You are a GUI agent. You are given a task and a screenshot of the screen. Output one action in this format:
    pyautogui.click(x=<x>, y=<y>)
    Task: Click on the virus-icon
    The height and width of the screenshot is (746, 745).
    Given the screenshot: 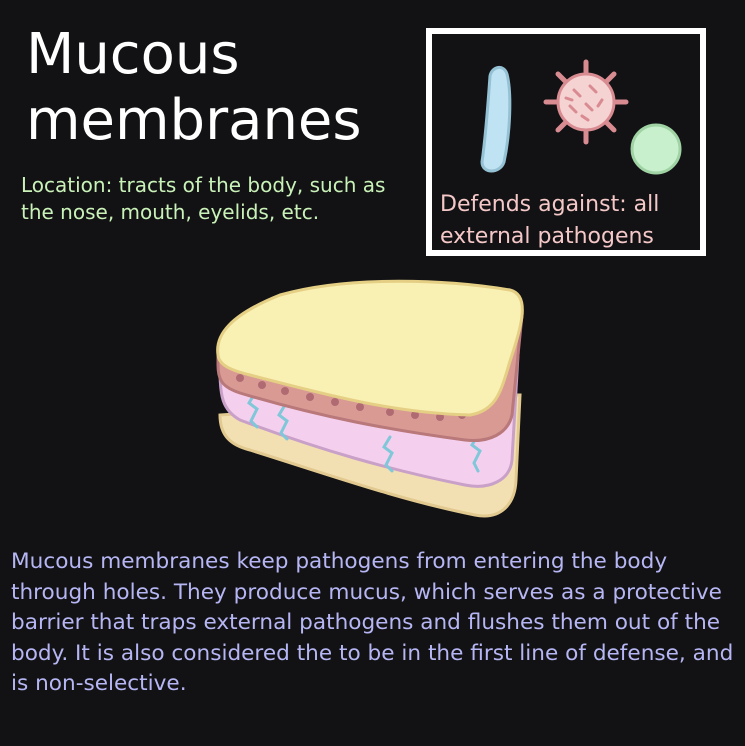 What is the action you would take?
    pyautogui.click(x=586, y=102)
    